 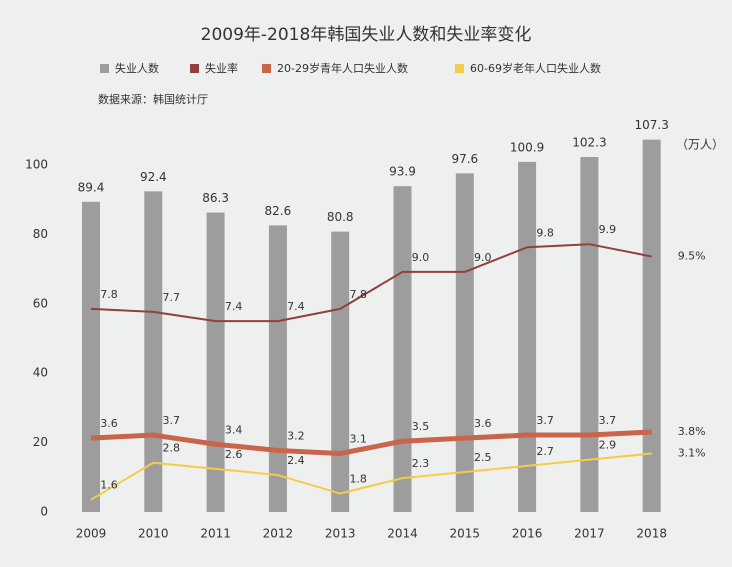 I want to click on line-value-label: 2.5, so click(x=483, y=457).